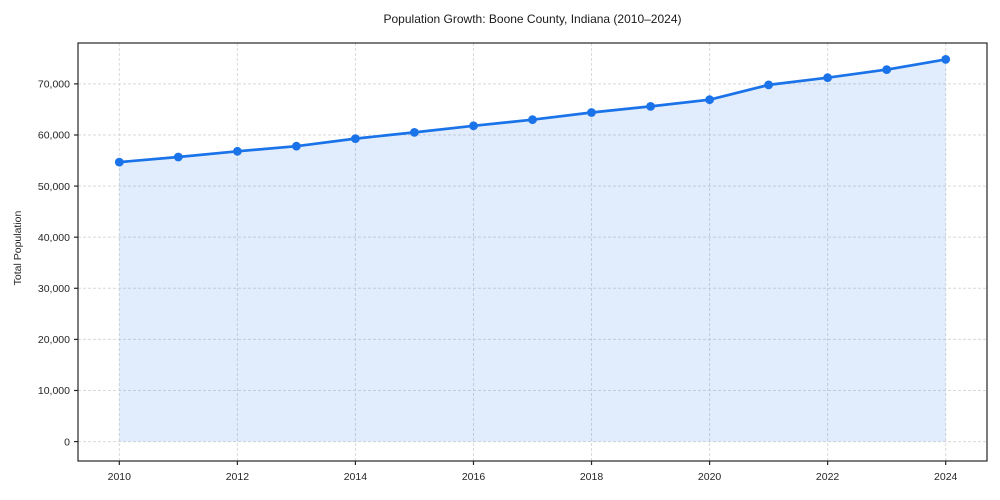 The width and height of the screenshot is (1000, 500). Describe the element at coordinates (237, 151) in the screenshot. I see `data-point-2012` at that location.